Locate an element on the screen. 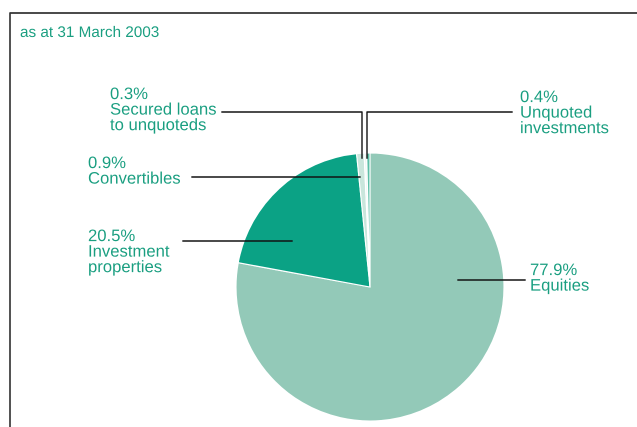  slice-label: Investment properties is located at coordinates (129, 260).